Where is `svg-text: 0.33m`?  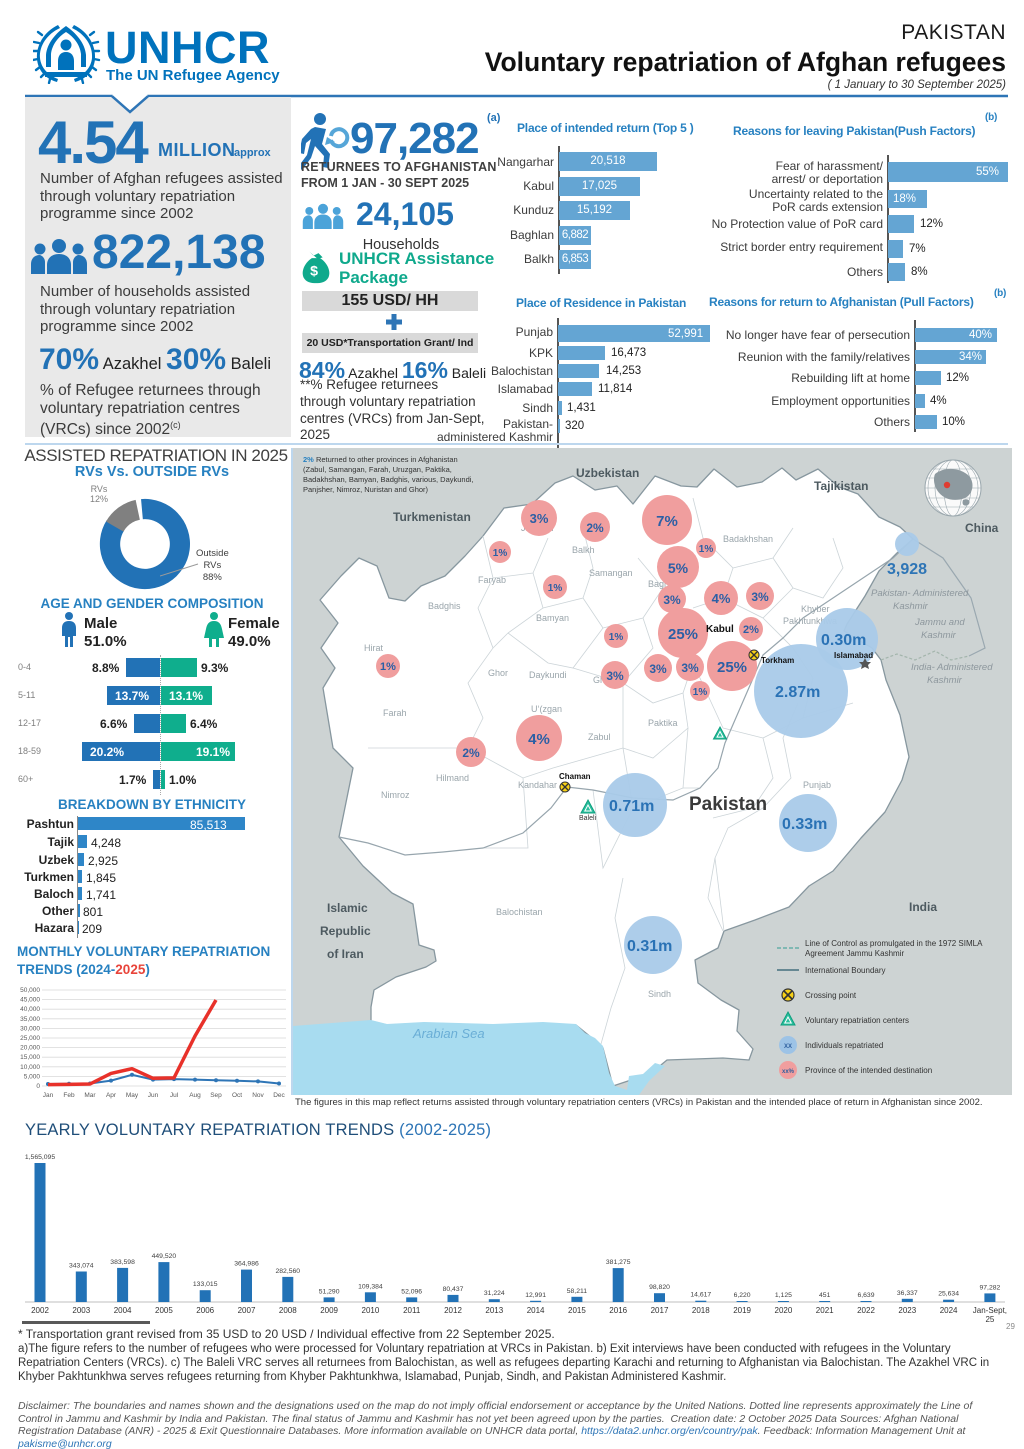
svg-text: 0.33m is located at coordinates (804, 824).